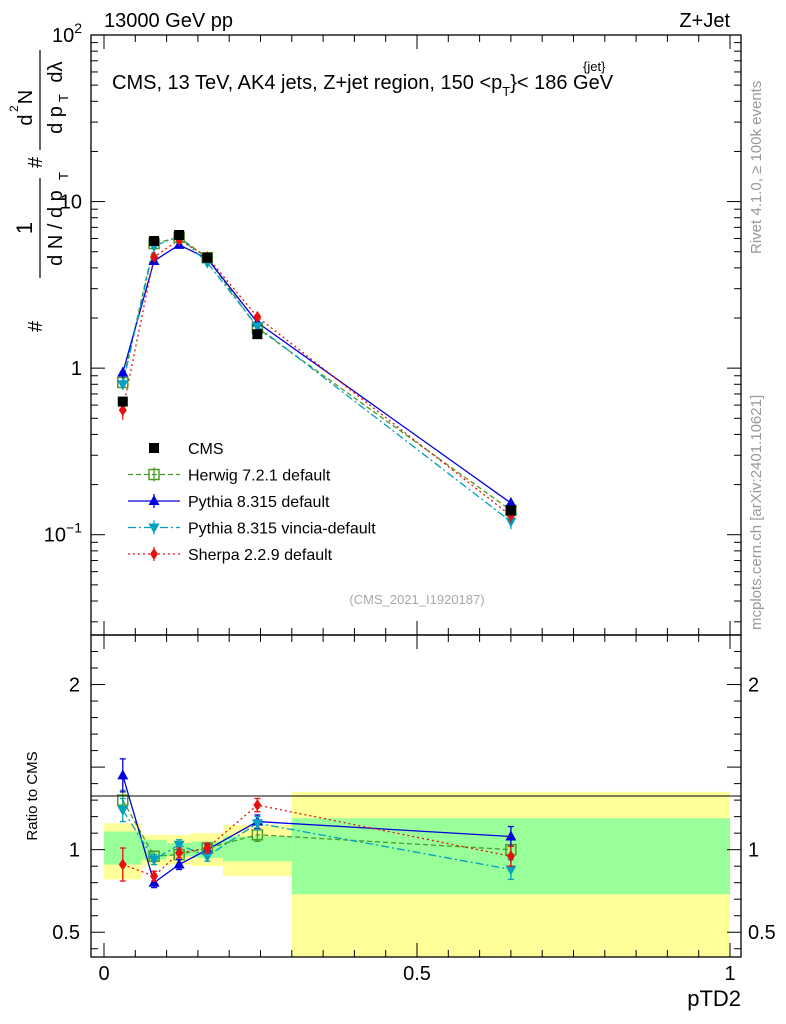  What do you see at coordinates (32, 795) in the screenshot?
I see `ratio-y-axis-label: Ratio to CMS` at bounding box center [32, 795].